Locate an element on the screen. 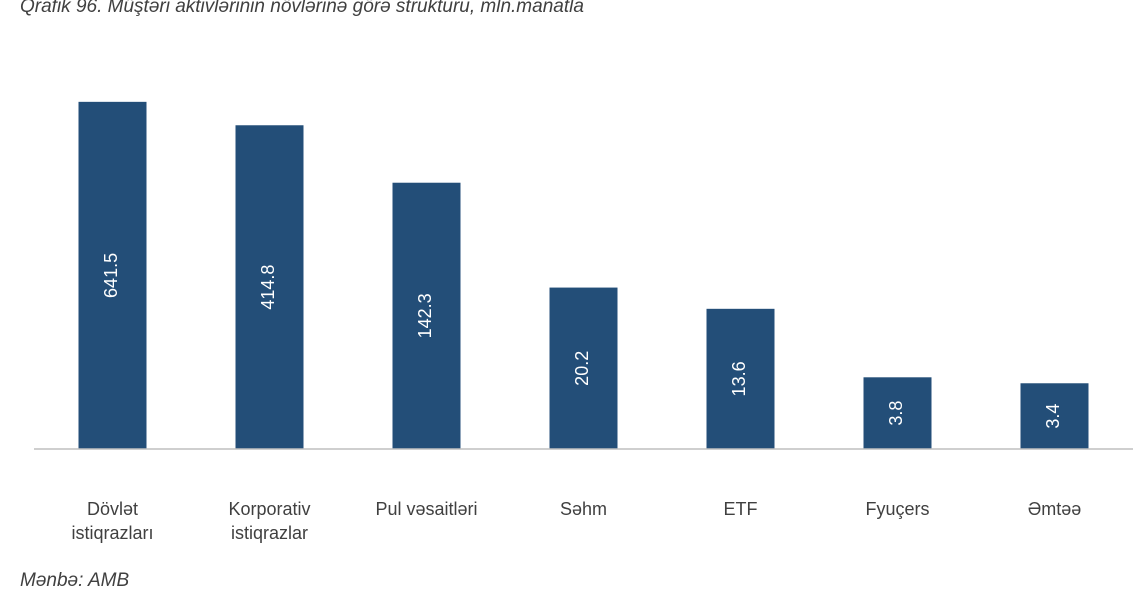 This screenshot has height=606, width=1133. value-label: 142.3 is located at coordinates (425, 315).